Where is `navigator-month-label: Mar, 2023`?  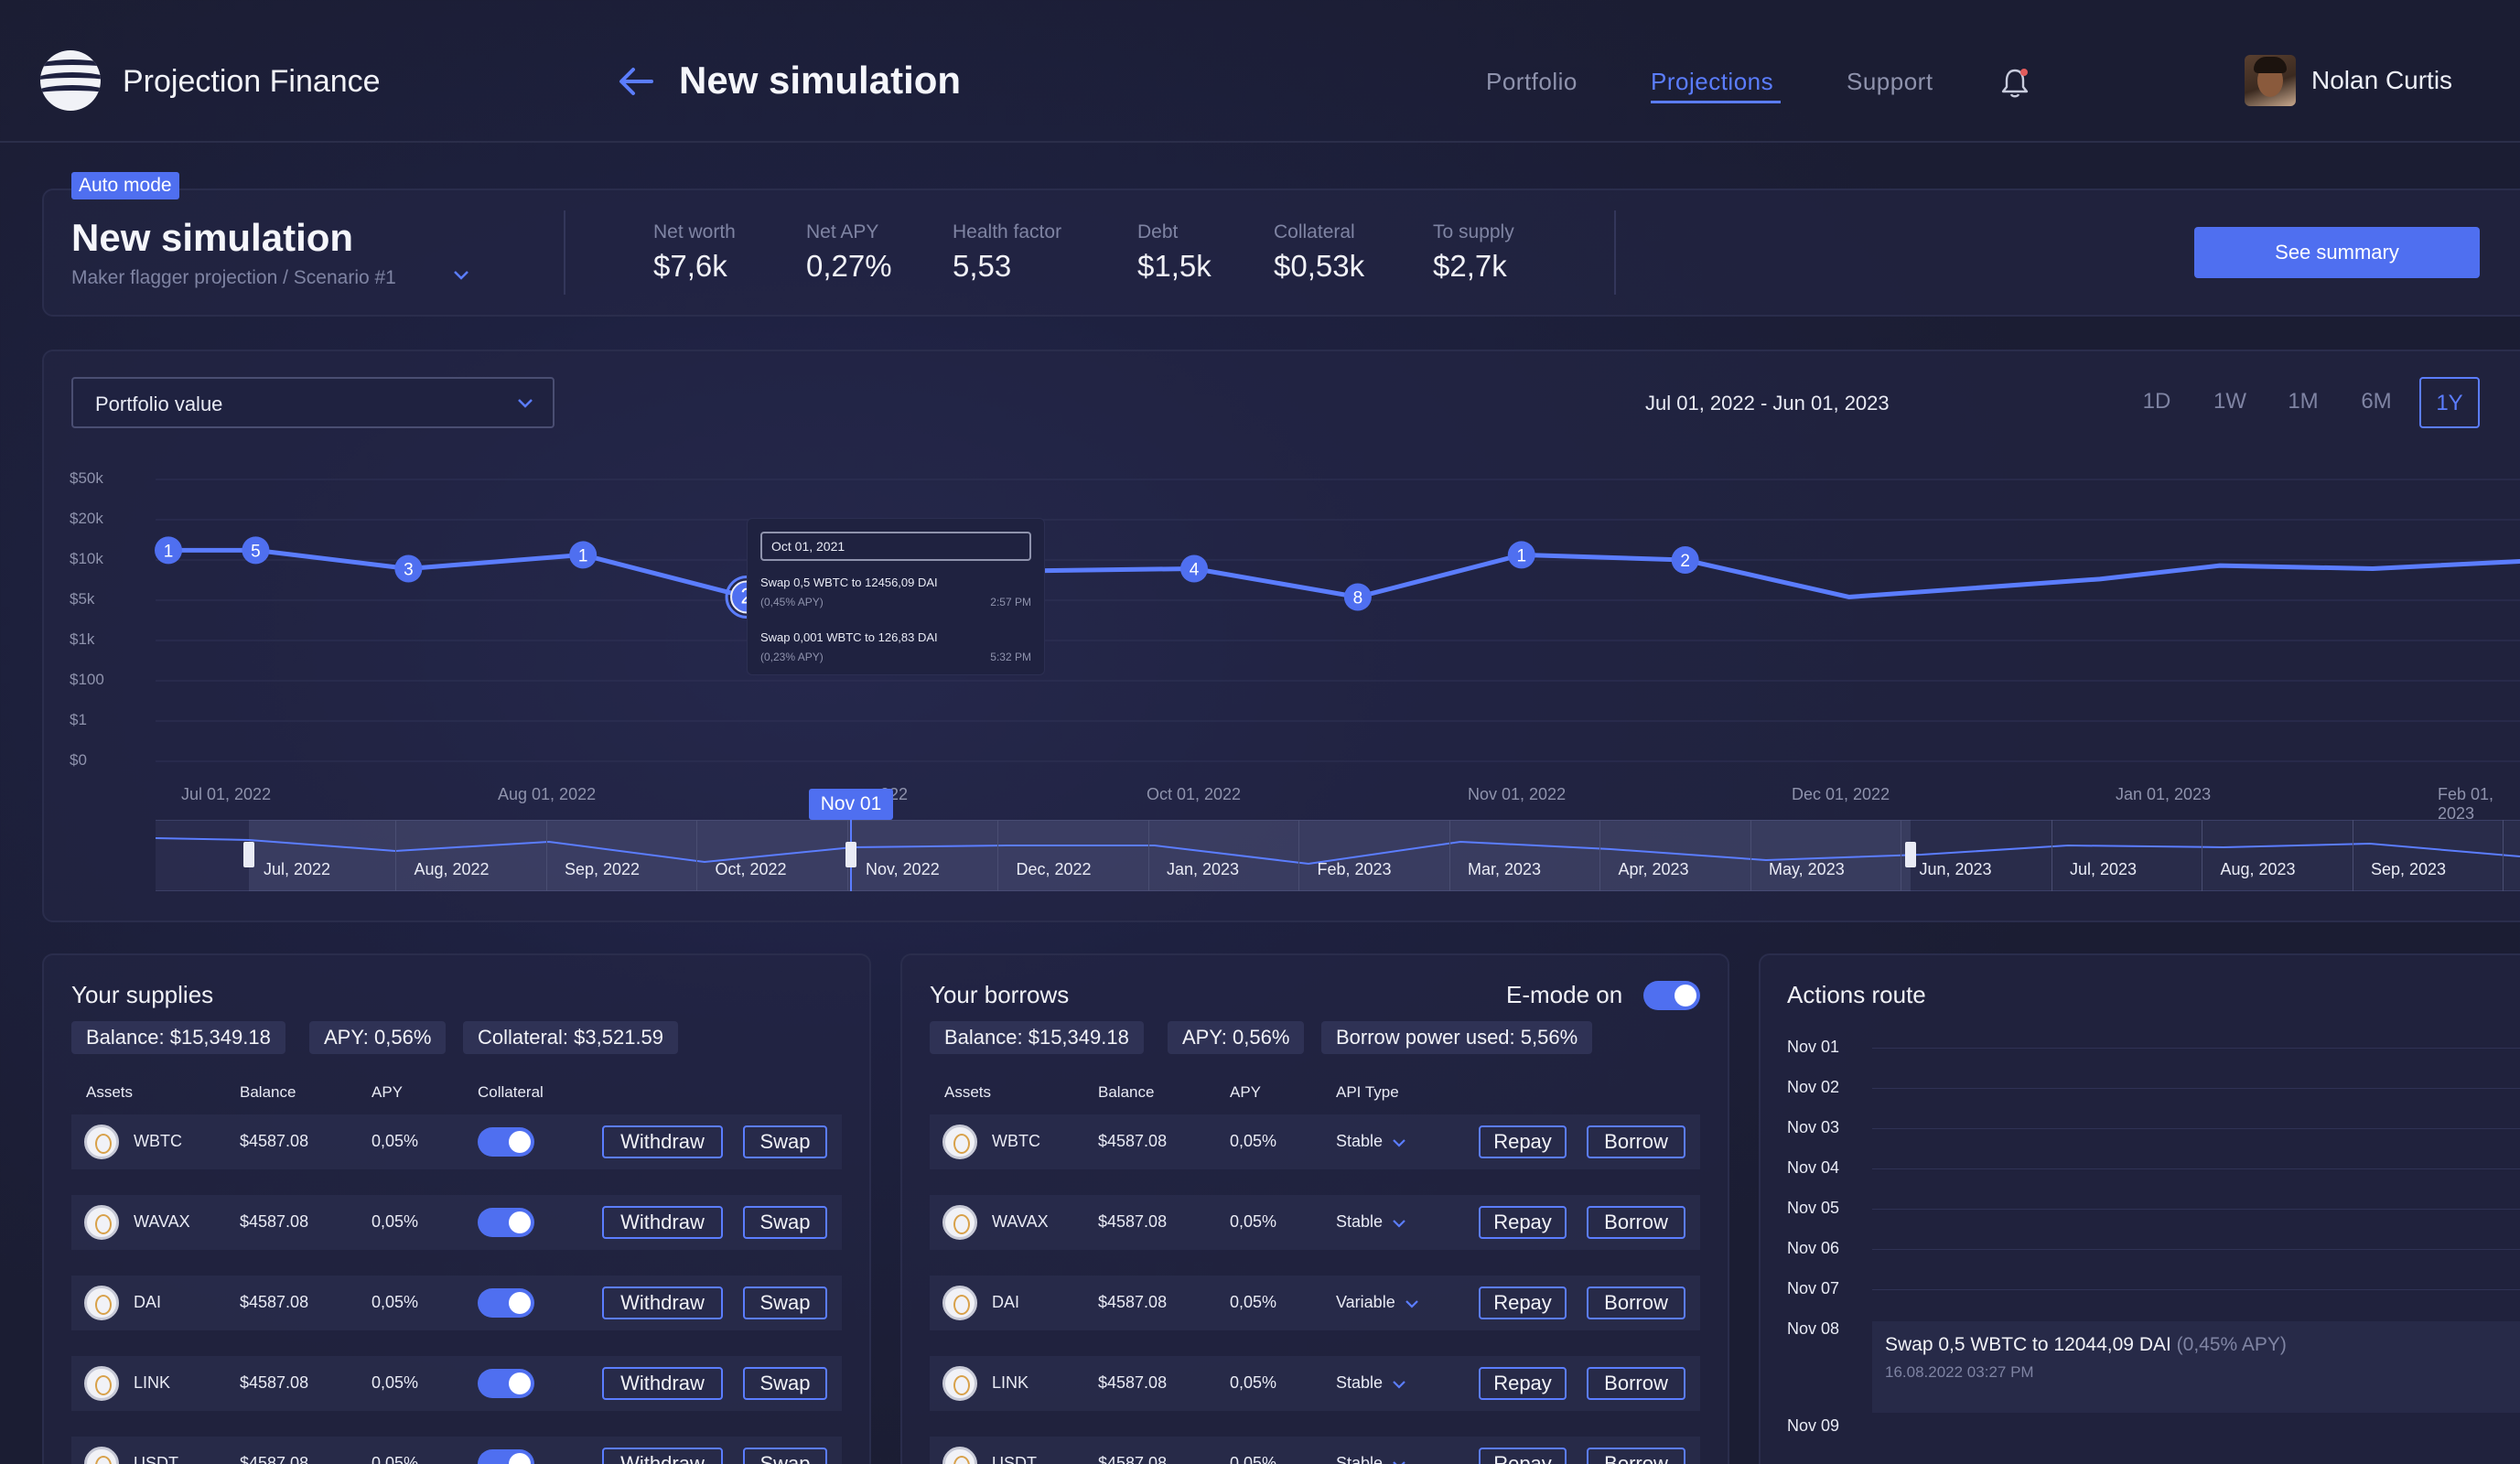
navigator-month-label: Mar, 2023 is located at coordinates (1505, 869).